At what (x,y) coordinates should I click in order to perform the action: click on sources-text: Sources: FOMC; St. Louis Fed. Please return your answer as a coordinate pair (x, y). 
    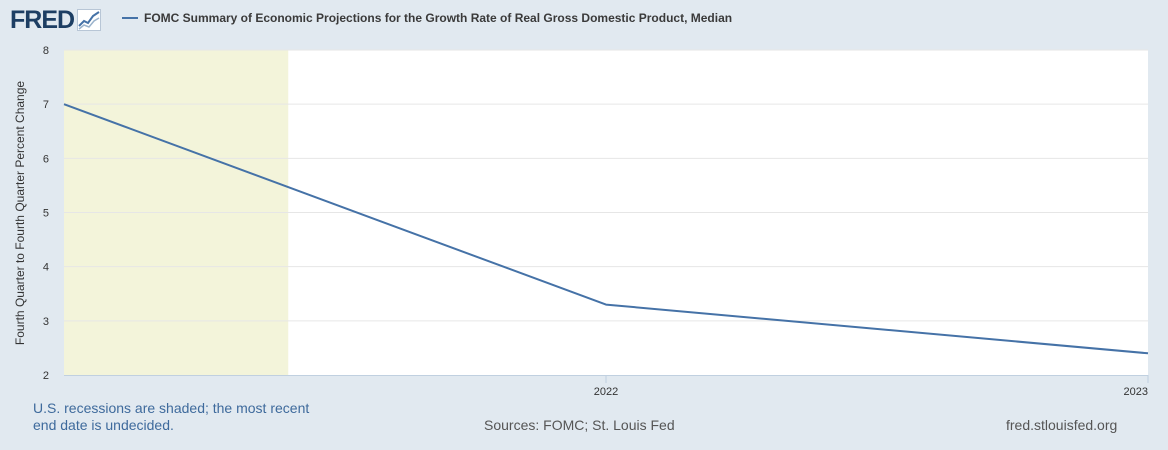
    Looking at the image, I should click on (579, 425).